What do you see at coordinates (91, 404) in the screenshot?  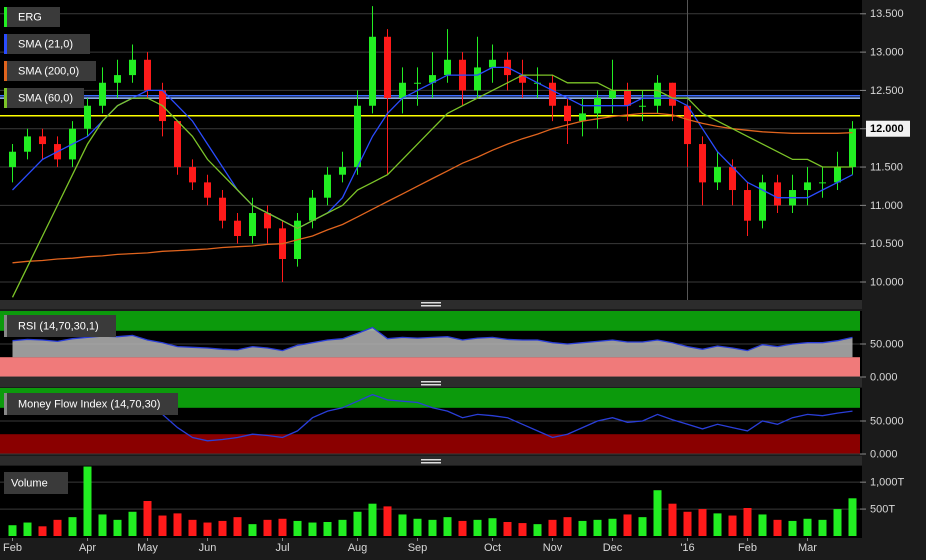 I see `panel-label-box` at bounding box center [91, 404].